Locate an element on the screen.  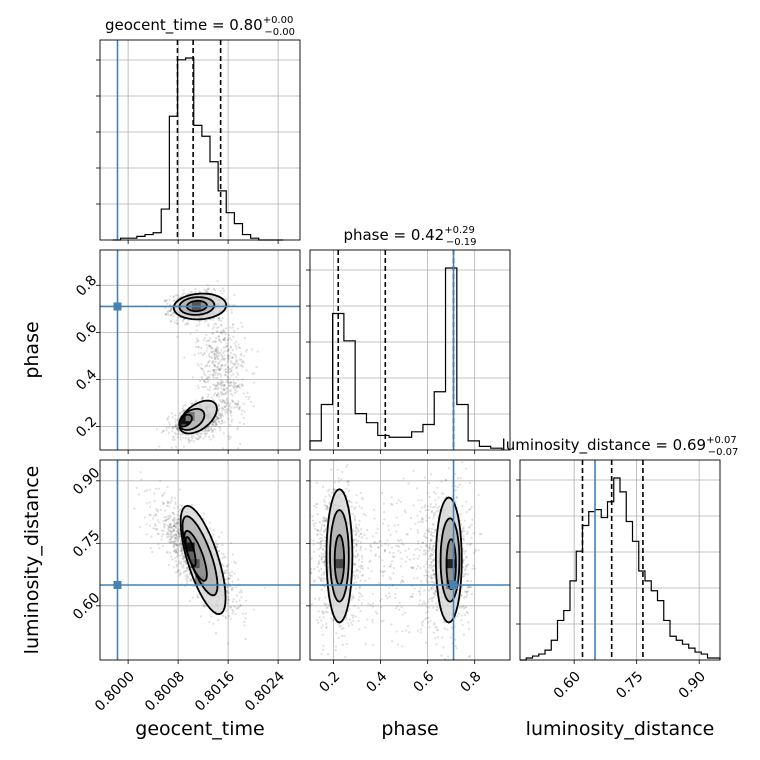
scatter-panel-luminosity_distance-vs-geocent_time is located at coordinates (198, 561).